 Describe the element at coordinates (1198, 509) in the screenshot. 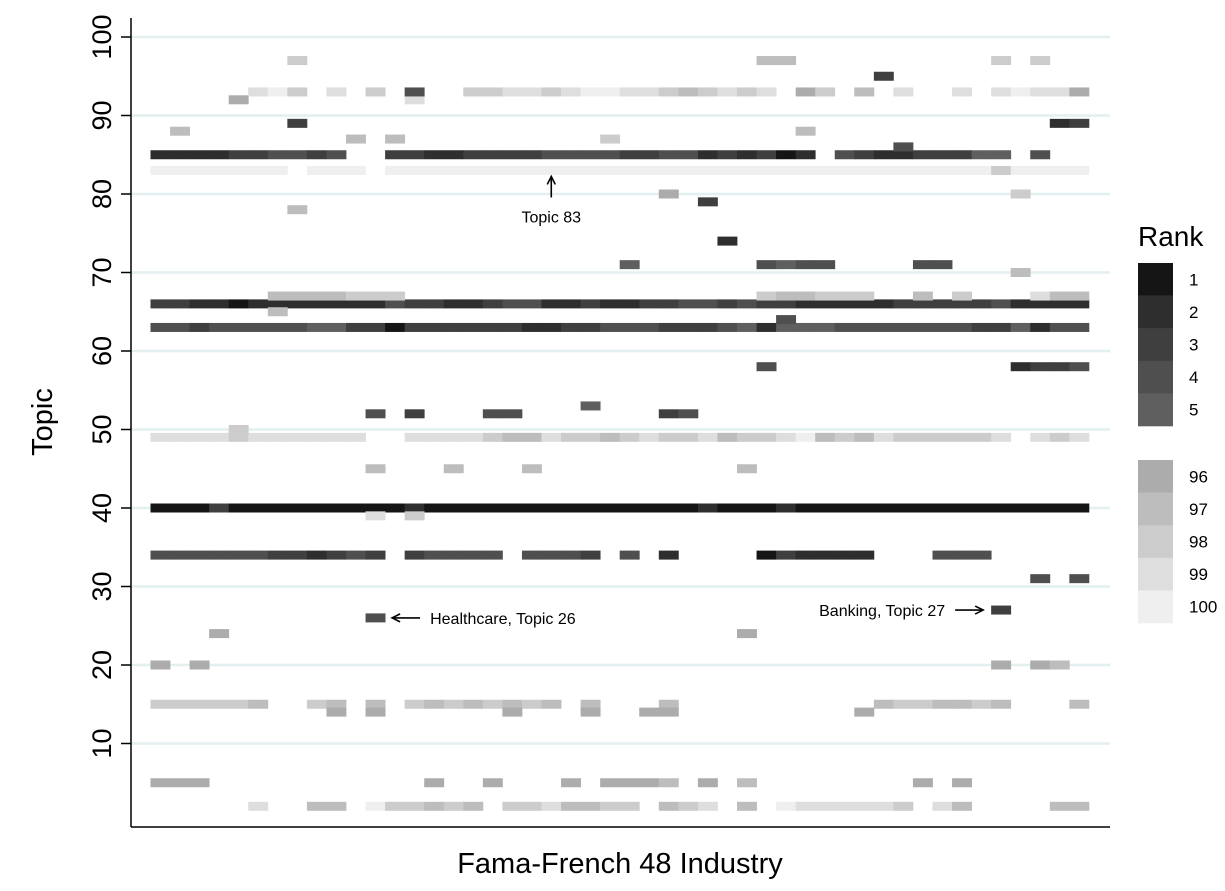

I see `legend-label: 97` at that location.